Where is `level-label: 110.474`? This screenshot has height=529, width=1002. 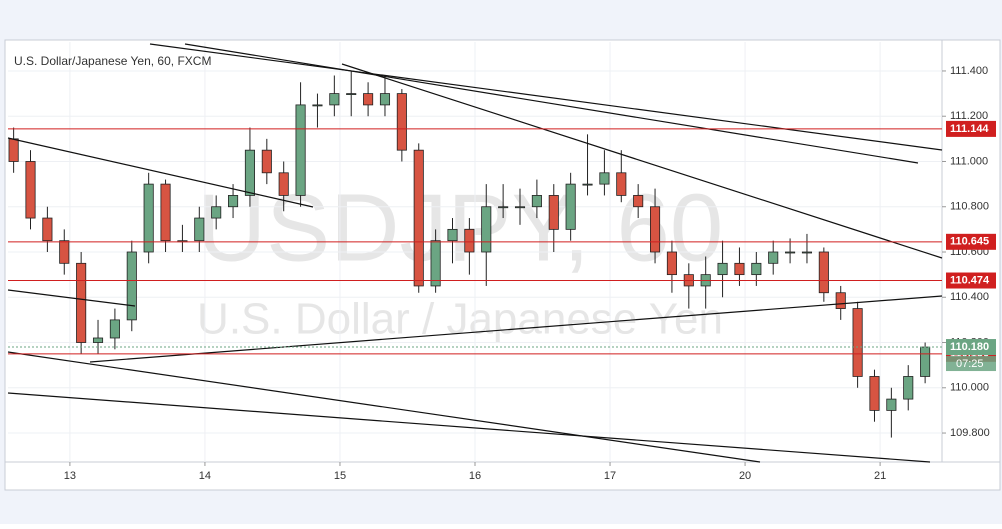 level-label: 110.474 is located at coordinates (970, 280).